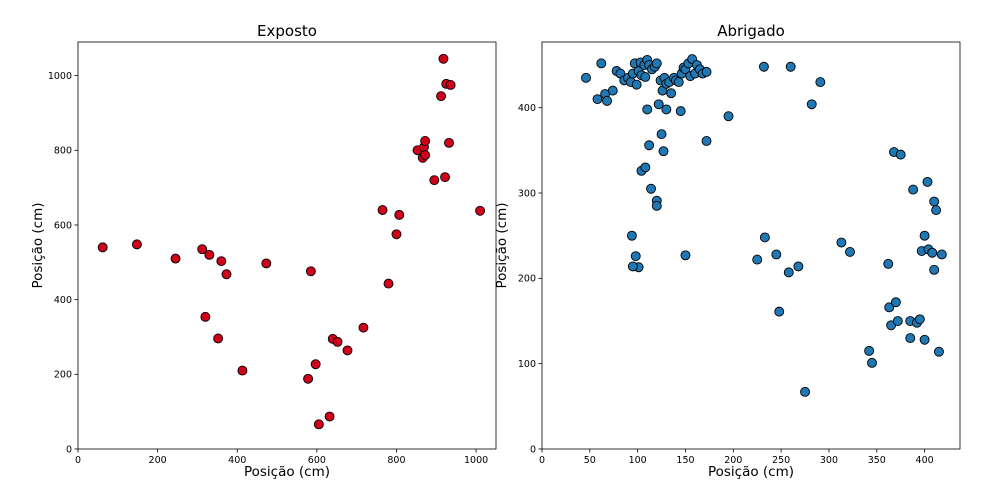  What do you see at coordinates (527, 193) in the screenshot?
I see `y-tick-label: 300` at bounding box center [527, 193].